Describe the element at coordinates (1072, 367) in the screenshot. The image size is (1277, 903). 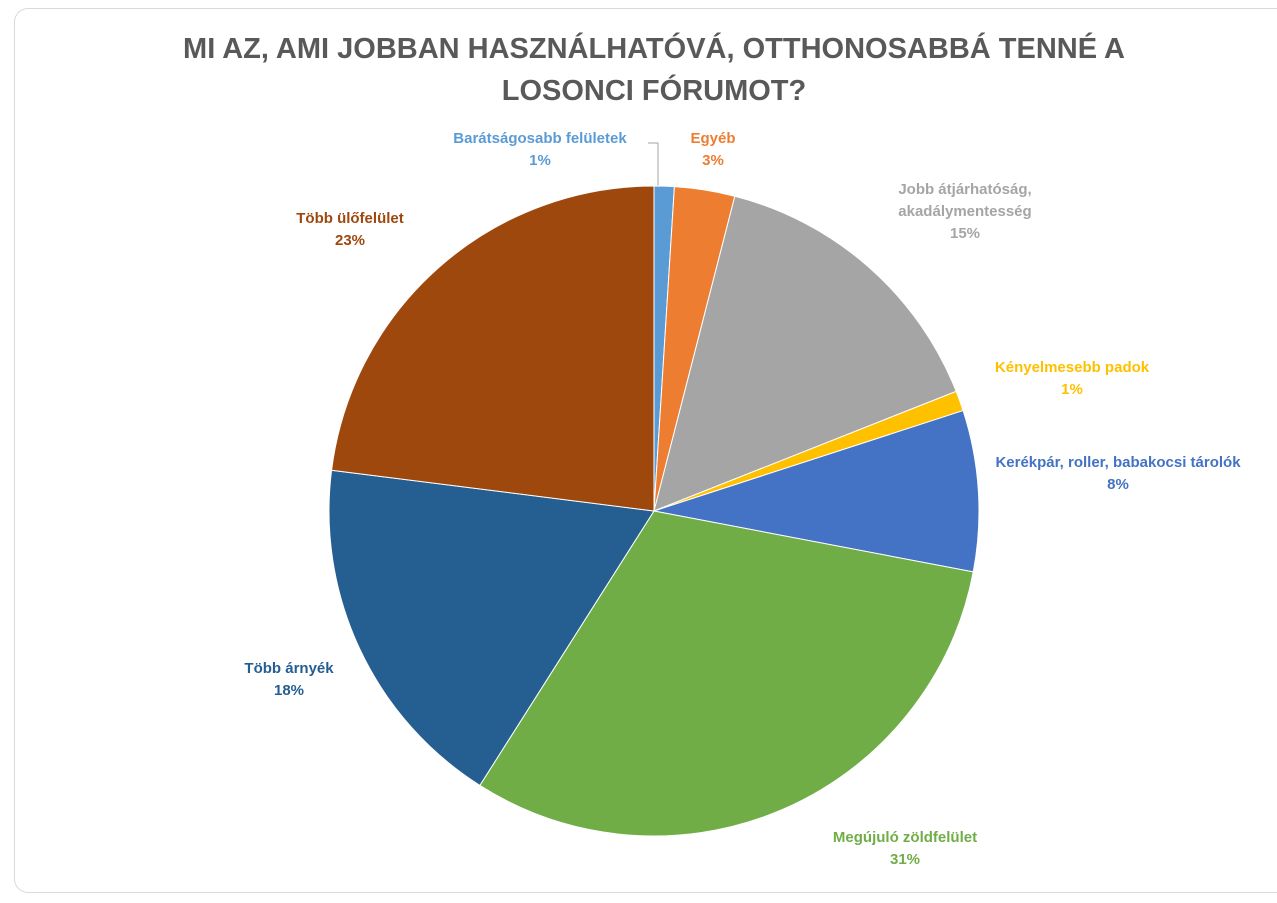
I see `category-label: Kényelmesebb padok` at that location.